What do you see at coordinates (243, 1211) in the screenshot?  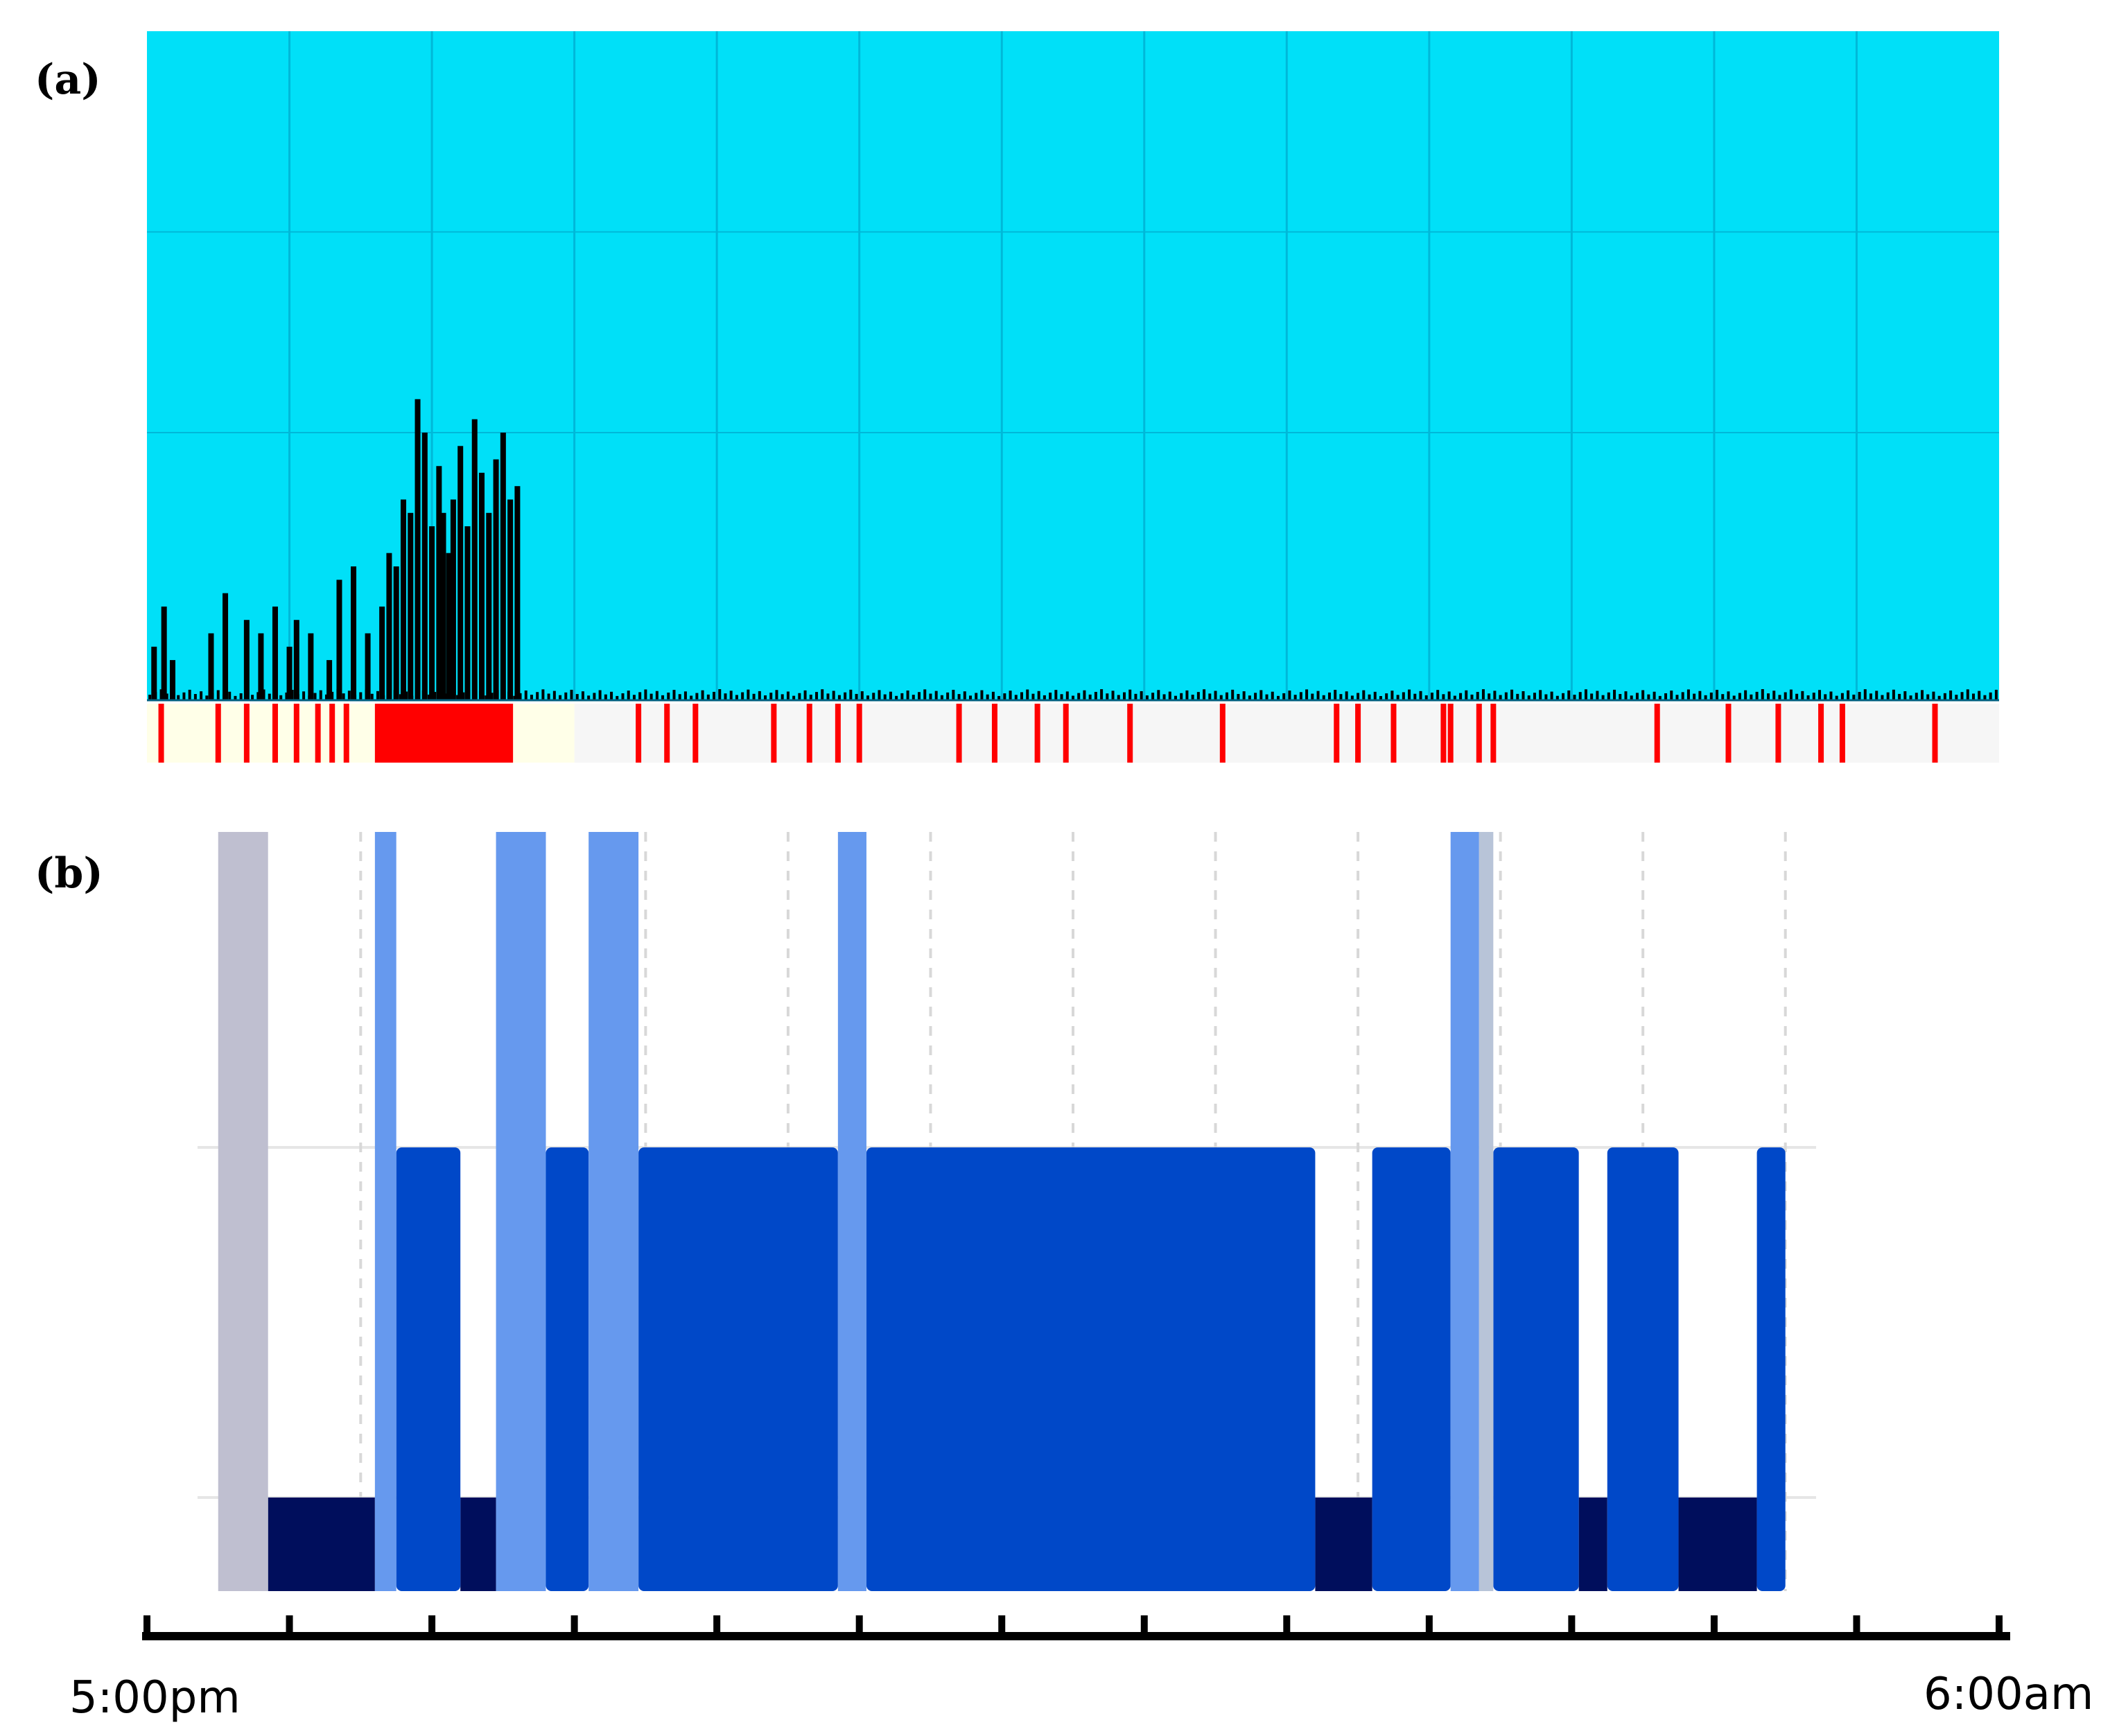 I see `stage-segment-awake` at bounding box center [243, 1211].